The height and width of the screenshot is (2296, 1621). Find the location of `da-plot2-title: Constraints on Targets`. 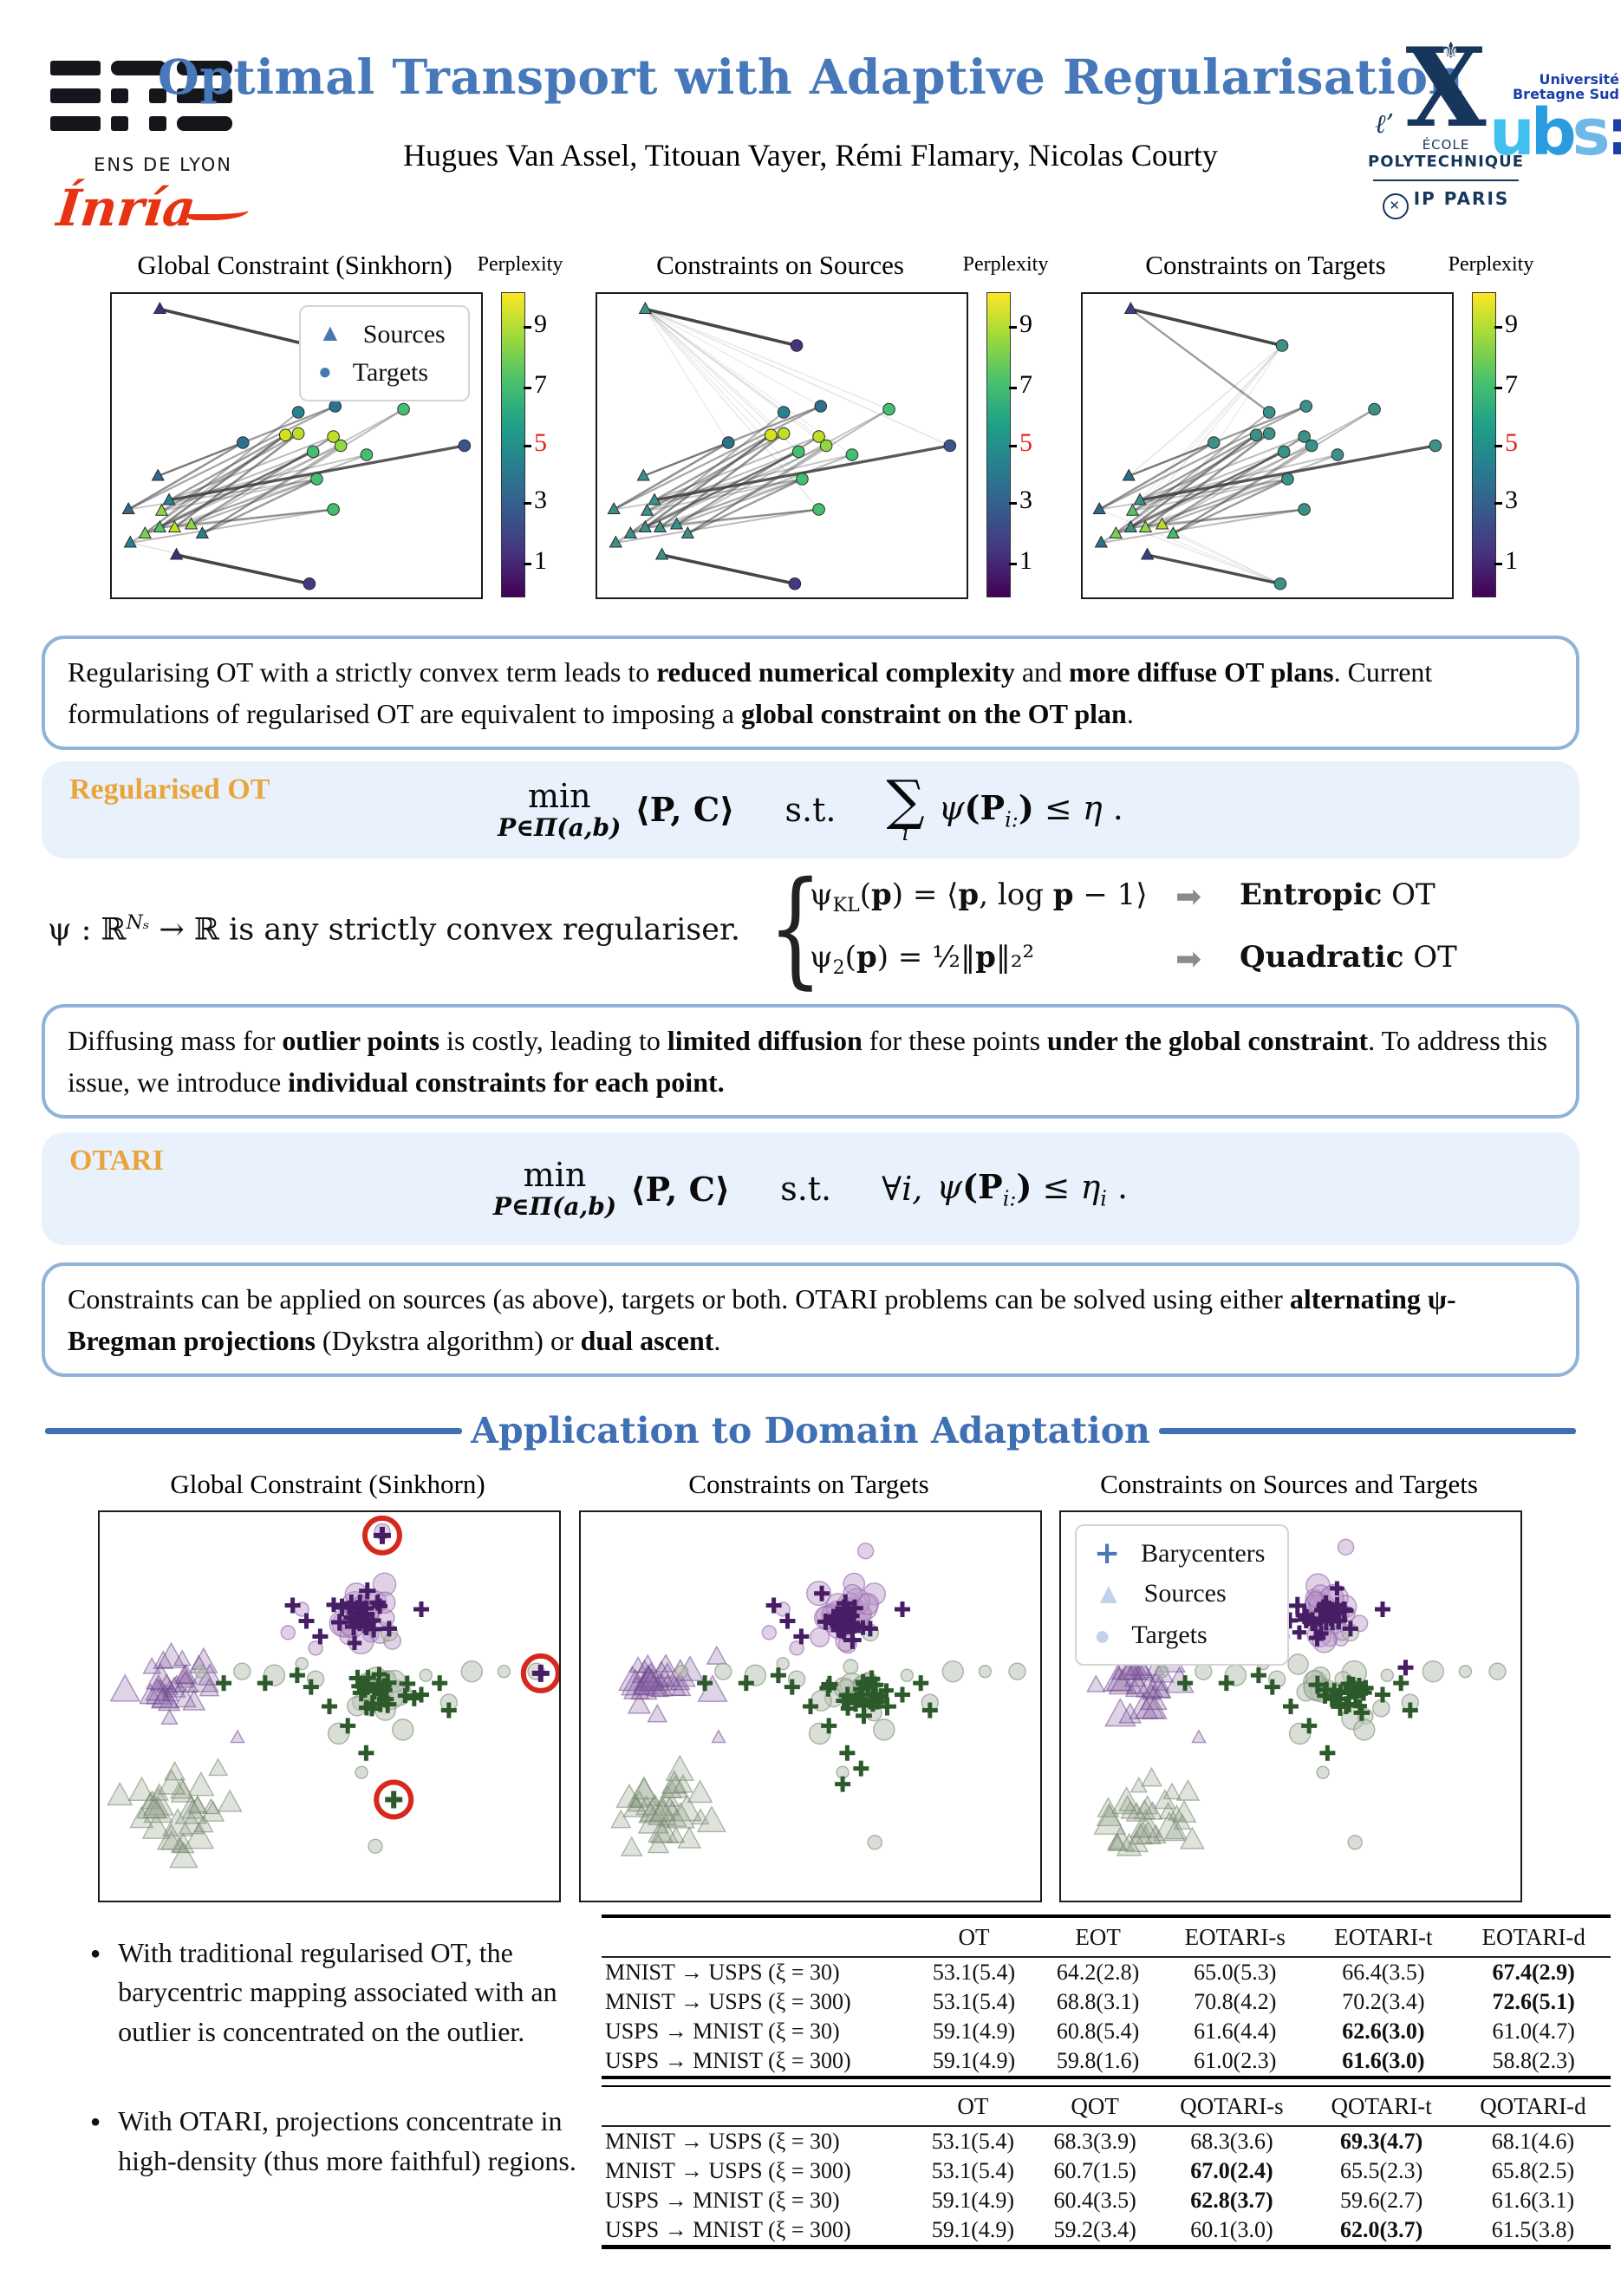

da-plot2-title: Constraints on Targets is located at coordinates (808, 1484).